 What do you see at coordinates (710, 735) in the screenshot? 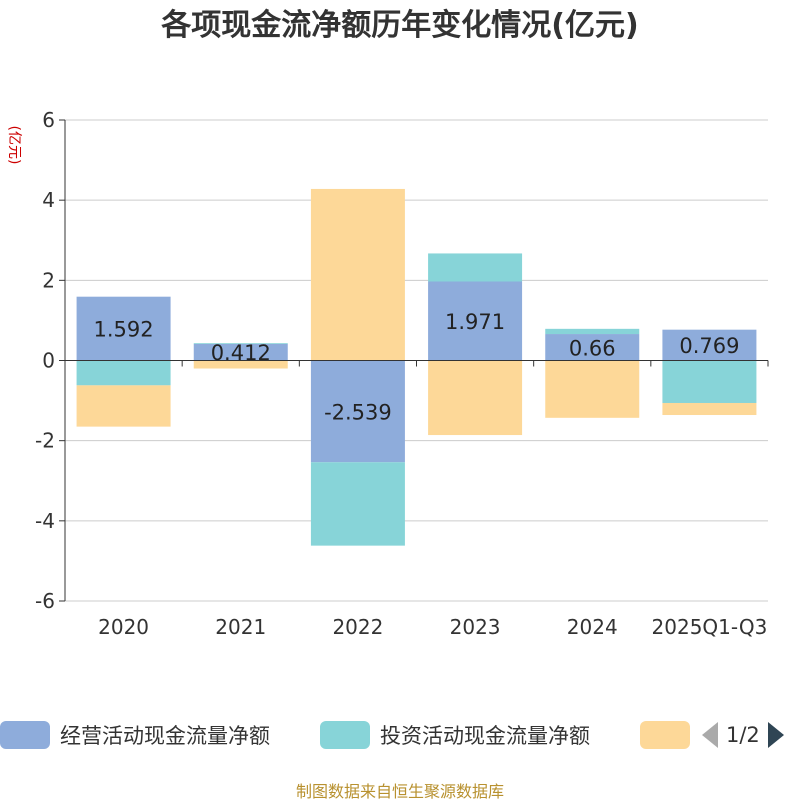
I see `chevron-left-icon` at bounding box center [710, 735].